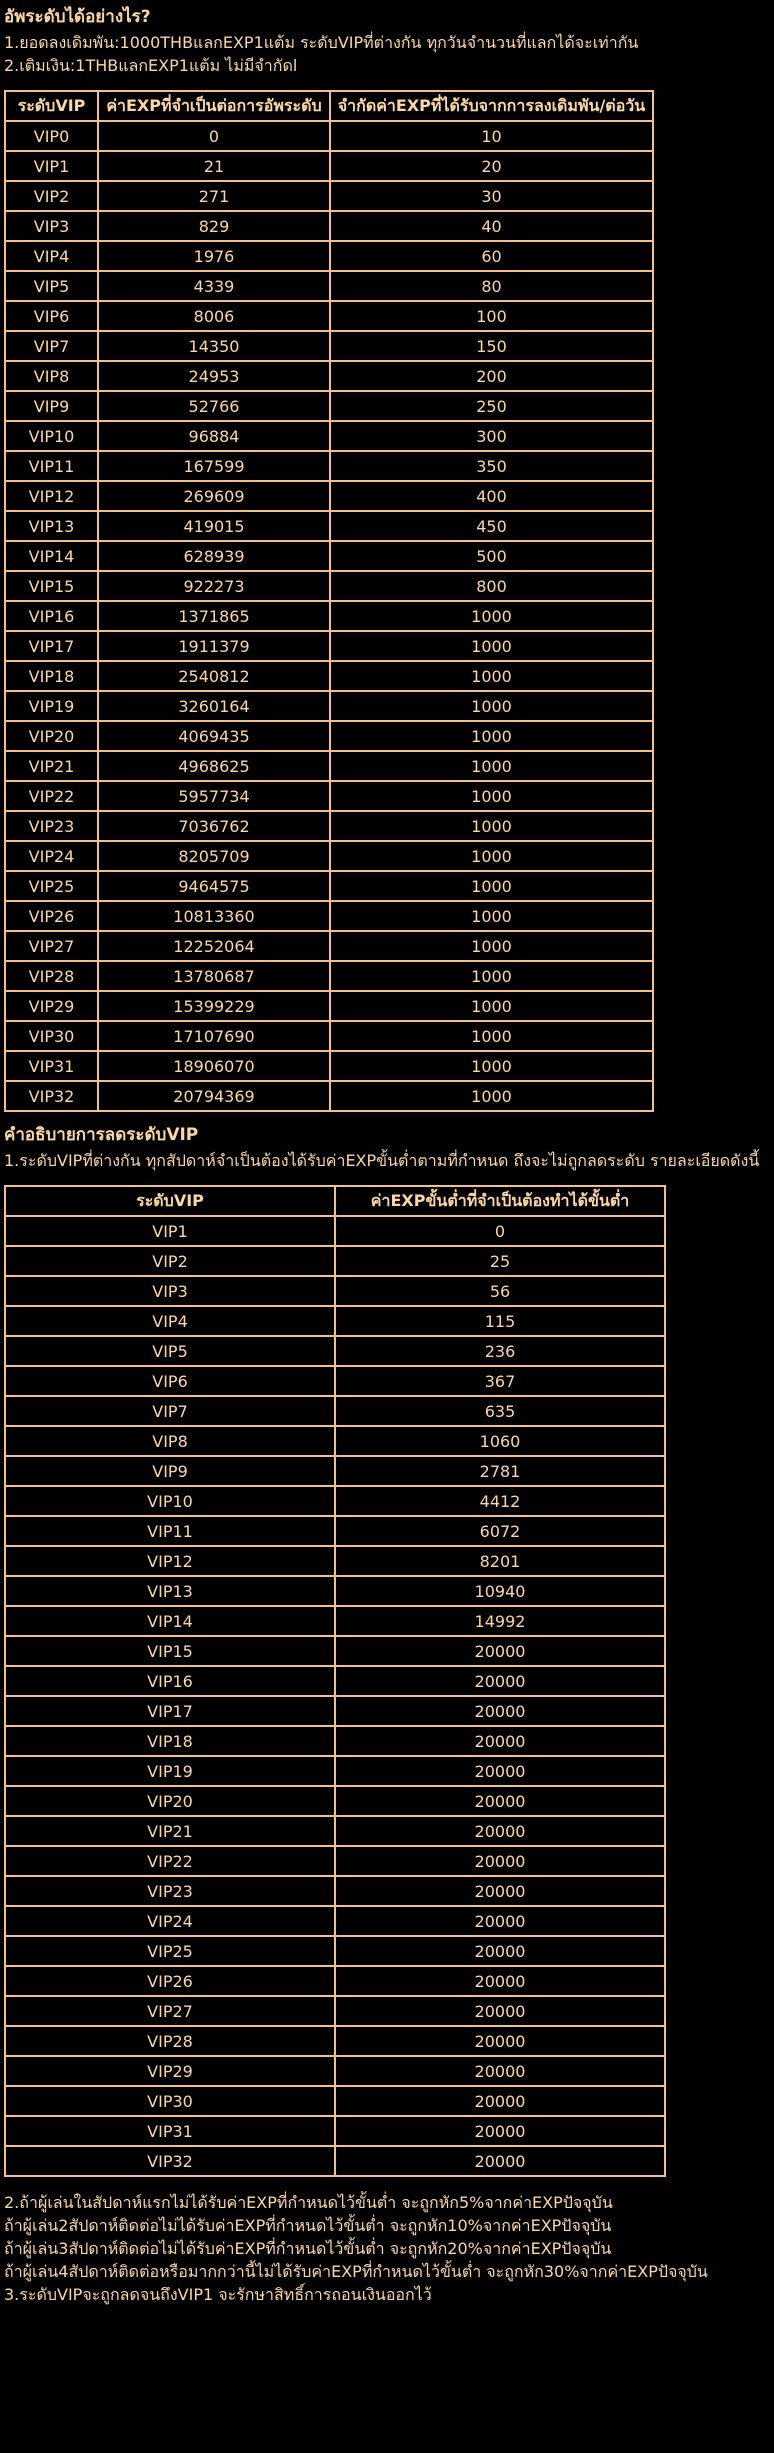  What do you see at coordinates (500, 1351) in the screenshot?
I see `table-cell: 236` at bounding box center [500, 1351].